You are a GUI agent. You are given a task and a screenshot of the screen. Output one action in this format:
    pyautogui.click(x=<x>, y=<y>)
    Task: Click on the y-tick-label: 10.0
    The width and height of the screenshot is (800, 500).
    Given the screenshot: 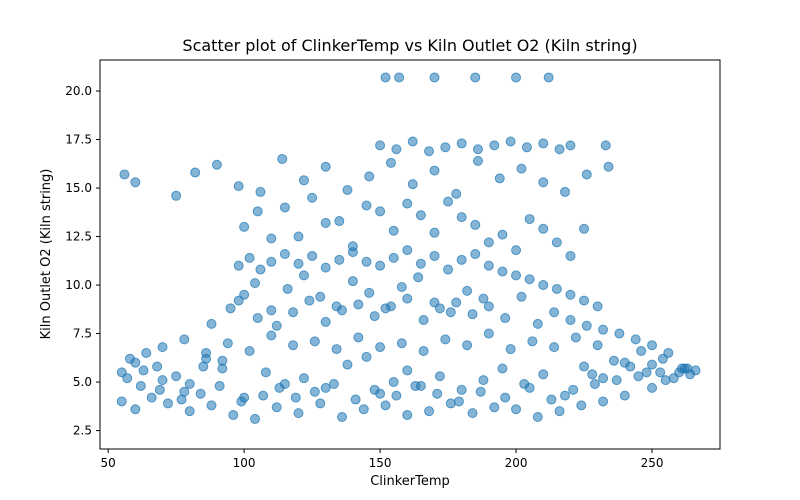 What is the action you would take?
    pyautogui.click(x=78, y=285)
    